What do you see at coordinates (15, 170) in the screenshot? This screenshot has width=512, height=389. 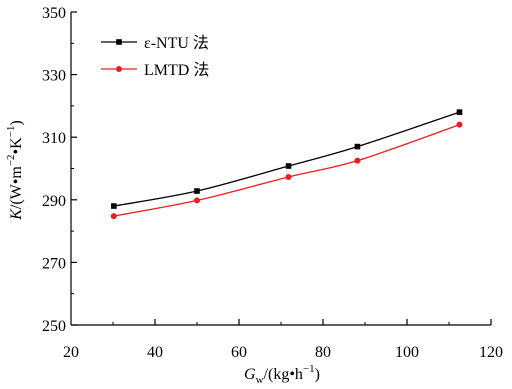 I see `y-axis-label: K/(W•m−2•K−1)` at bounding box center [15, 170].